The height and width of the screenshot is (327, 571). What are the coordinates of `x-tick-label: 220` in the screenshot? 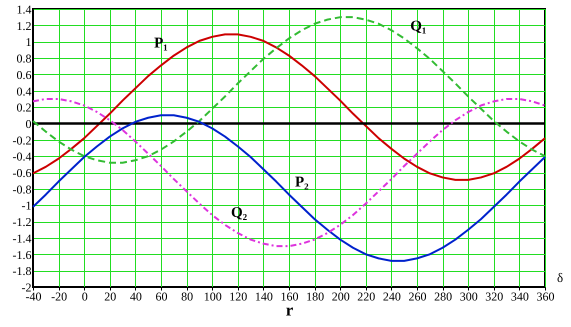 It's located at (366, 297).